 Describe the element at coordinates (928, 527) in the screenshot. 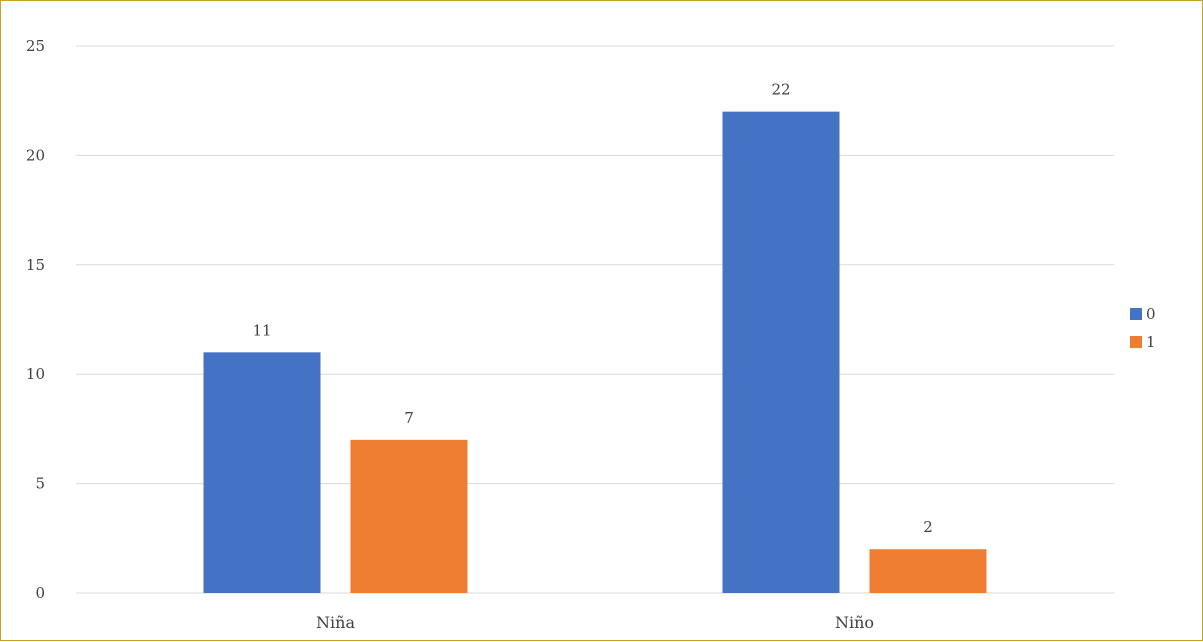

I see `data-label: 2` at that location.